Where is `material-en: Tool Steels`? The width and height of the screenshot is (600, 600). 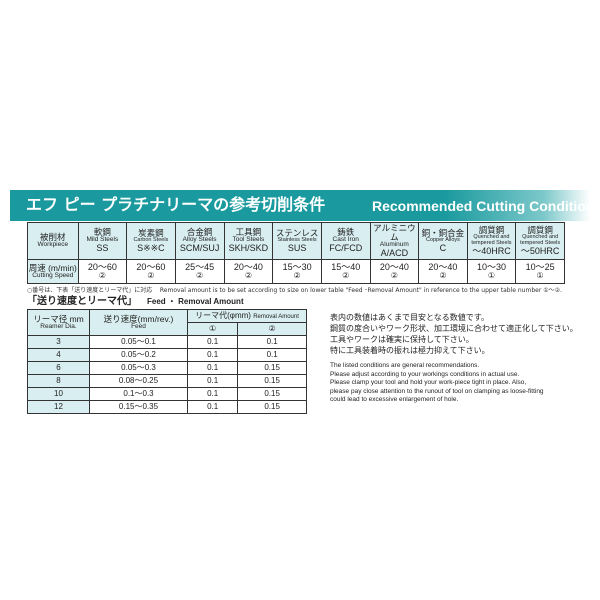
material-en: Tool Steels is located at coordinates (248, 240).